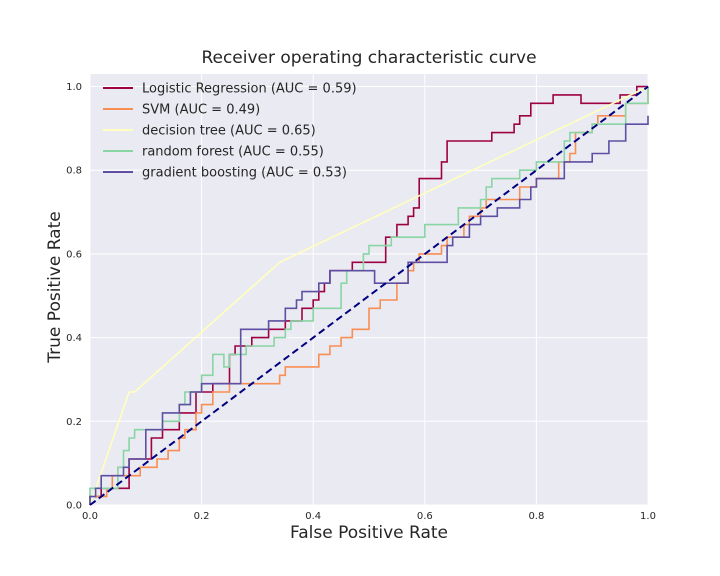  I want to click on legend-label: SVM (AUC = 0.49), so click(201, 110).